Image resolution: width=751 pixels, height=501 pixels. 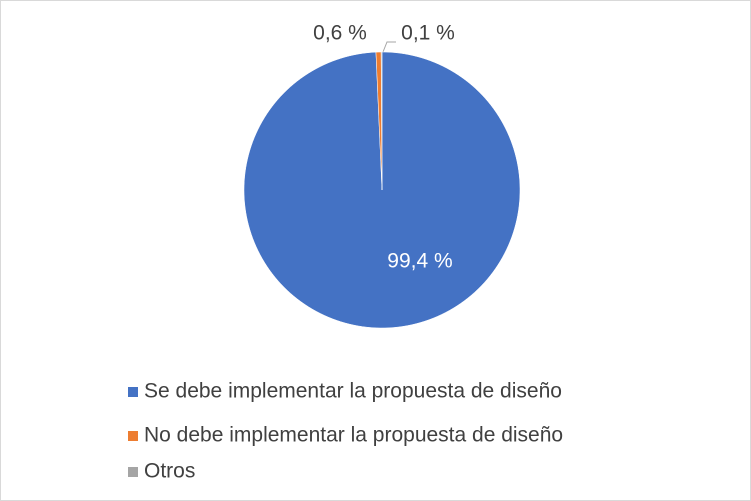 I want to click on leader-line, so click(x=389, y=47).